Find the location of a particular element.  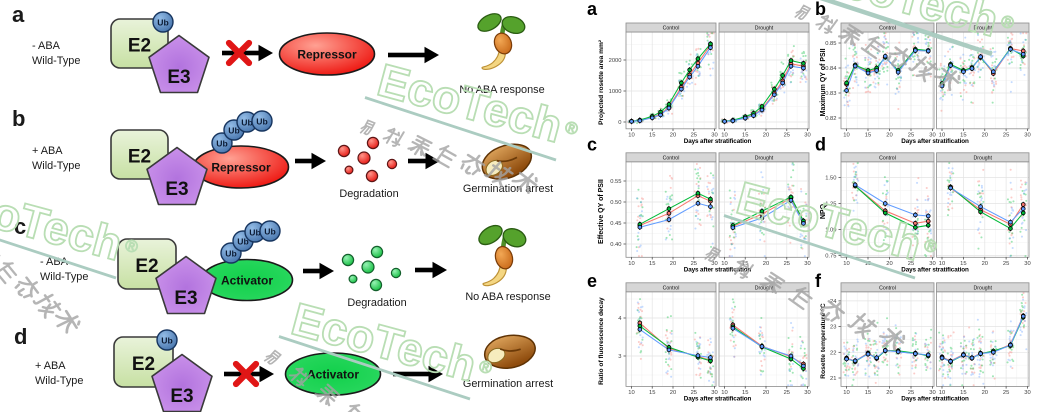

svg-text: 1.25 is located at coordinates (830, 205).